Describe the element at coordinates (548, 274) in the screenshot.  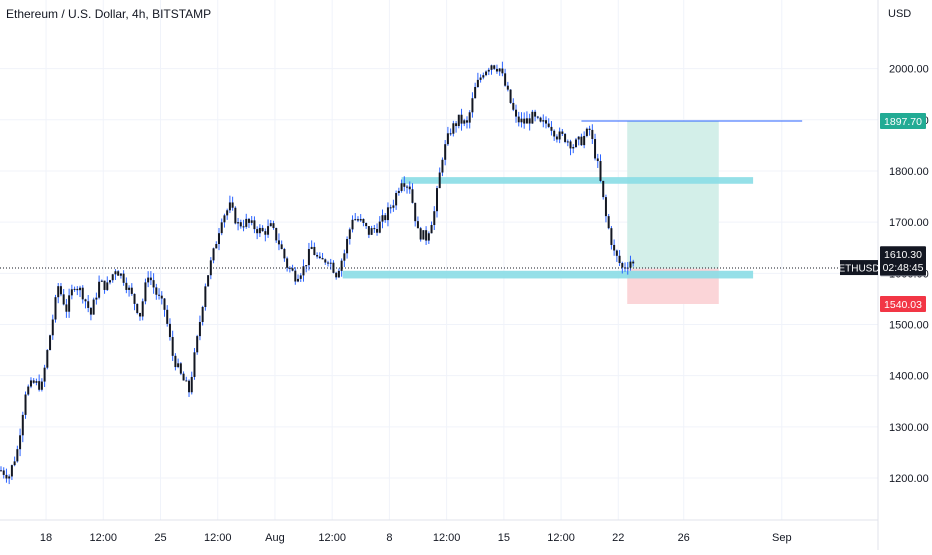
I see `support-zone` at that location.